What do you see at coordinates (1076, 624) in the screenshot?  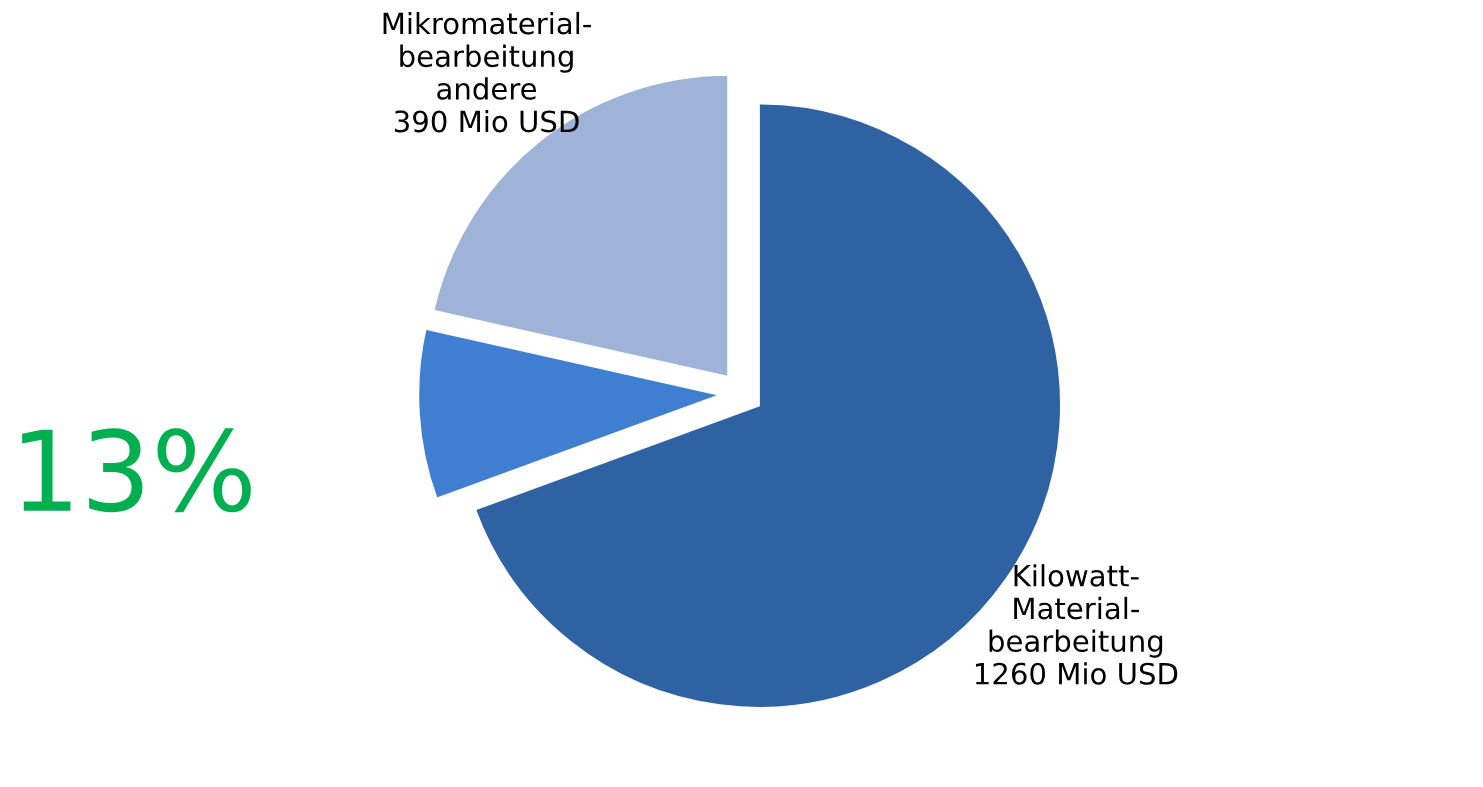 I see `slice-label: Kilowatt- Material- bearbeitung 1260 Mio USD` at bounding box center [1076, 624].